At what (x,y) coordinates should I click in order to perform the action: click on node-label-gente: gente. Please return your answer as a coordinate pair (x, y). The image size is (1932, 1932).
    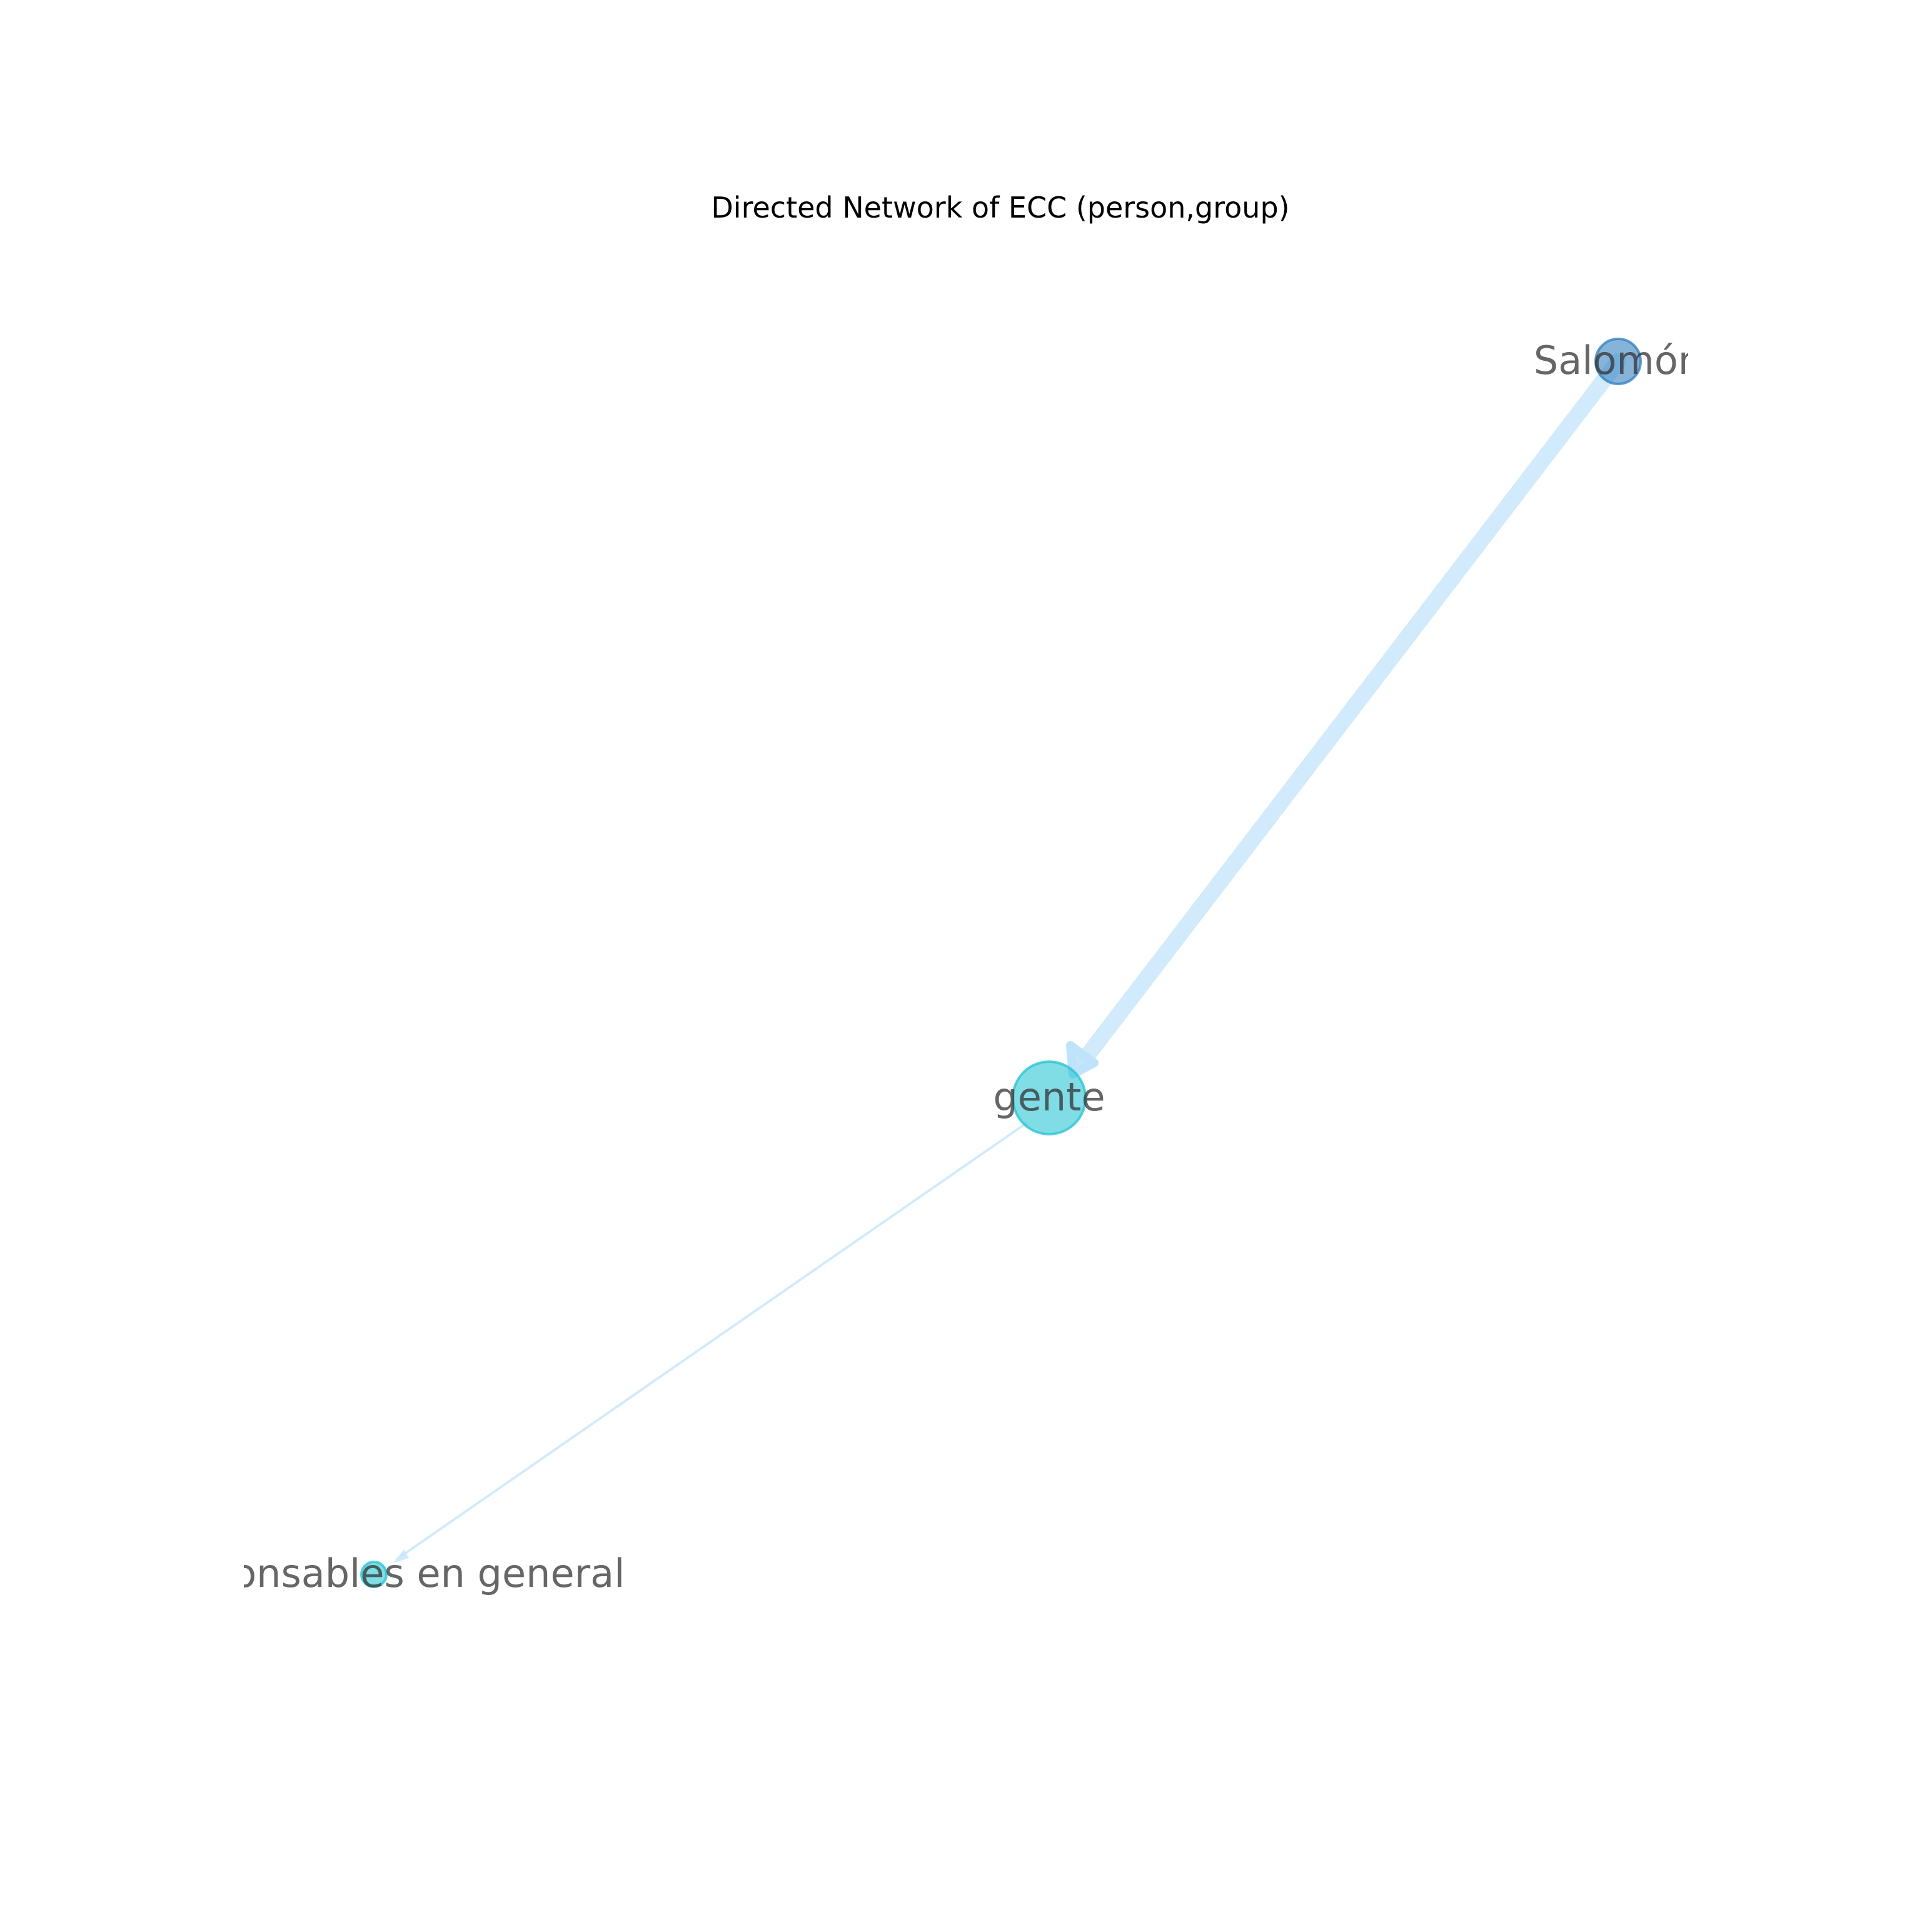
    Looking at the image, I should click on (1049, 1097).